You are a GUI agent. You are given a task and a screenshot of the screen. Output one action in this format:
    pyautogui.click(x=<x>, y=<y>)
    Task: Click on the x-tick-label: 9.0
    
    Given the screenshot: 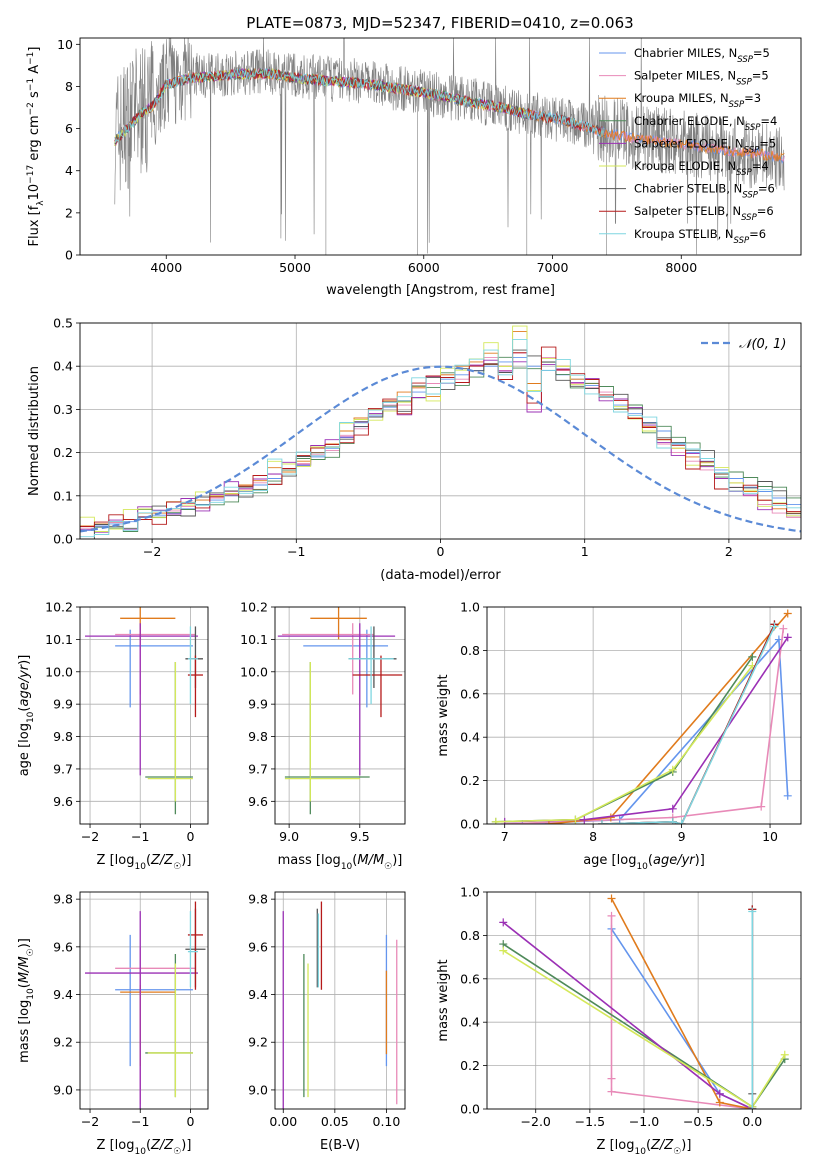 What is the action you would take?
    pyautogui.click(x=289, y=836)
    